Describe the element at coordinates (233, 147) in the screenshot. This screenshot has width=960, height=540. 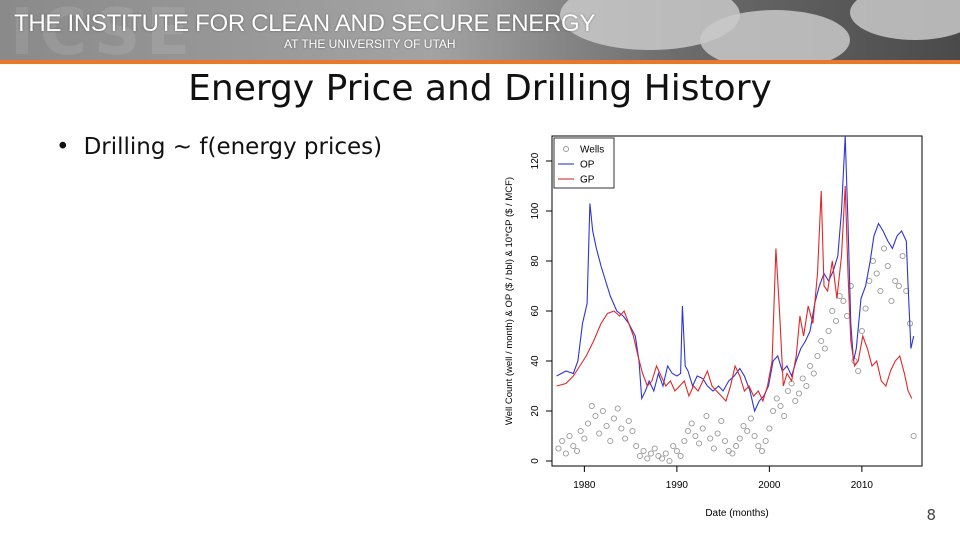
I see `bullet-text: Drilling ~ f(energy prices)` at that location.